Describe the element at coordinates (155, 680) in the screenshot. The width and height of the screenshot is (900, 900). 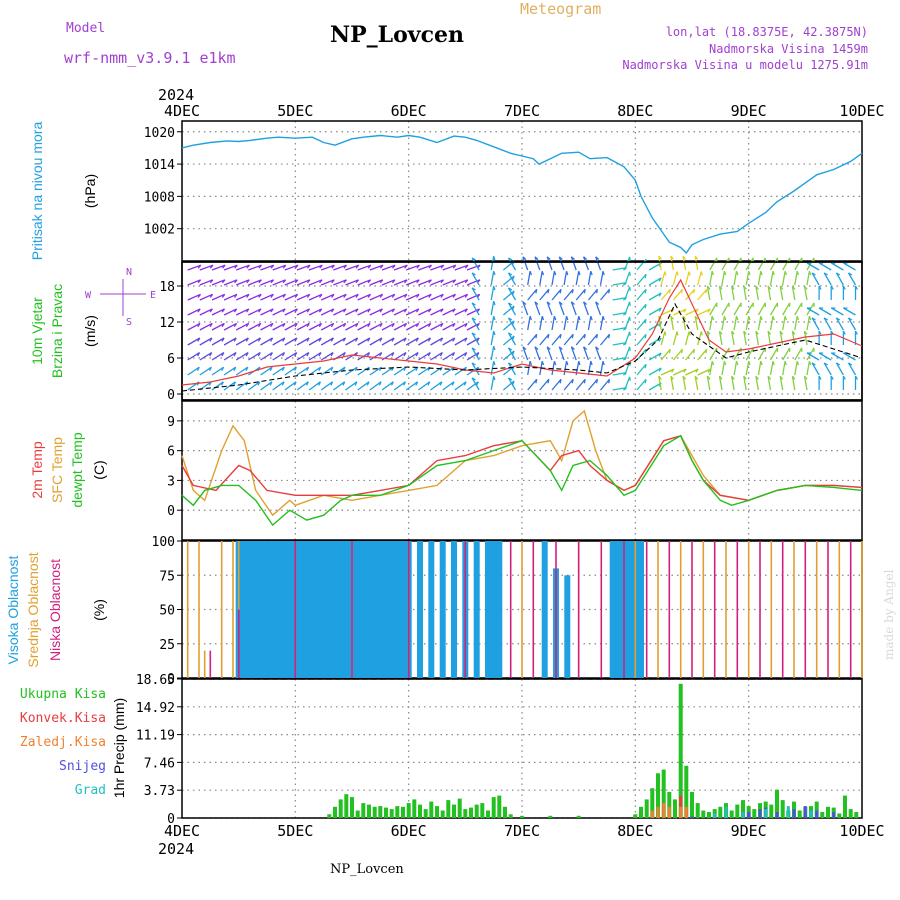
I see `y-tick-label: 18.65` at that location.